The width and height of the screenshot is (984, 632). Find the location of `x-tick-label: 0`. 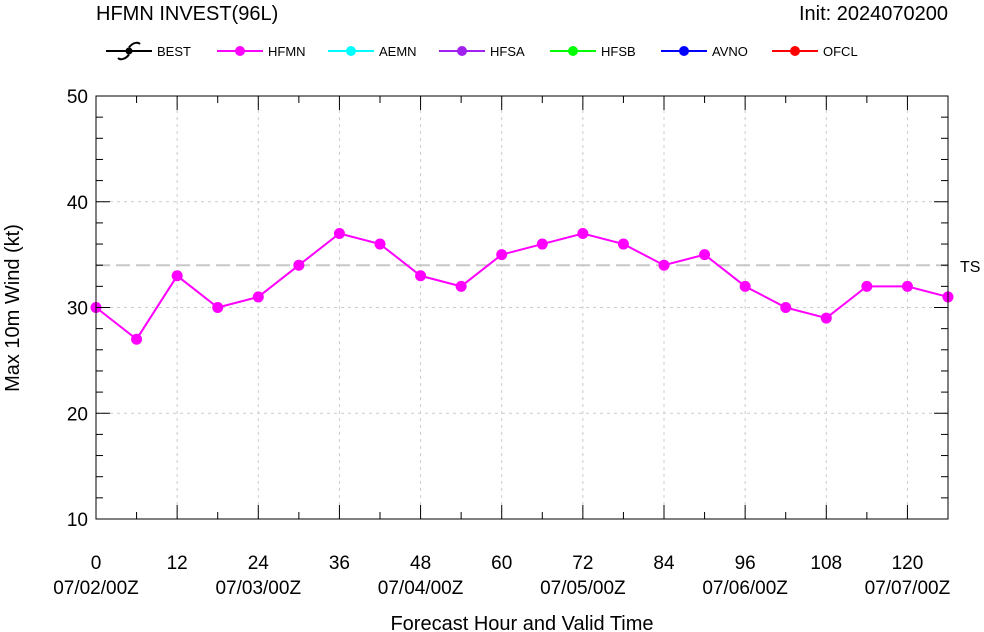

x-tick-label: 0 is located at coordinates (96, 563).